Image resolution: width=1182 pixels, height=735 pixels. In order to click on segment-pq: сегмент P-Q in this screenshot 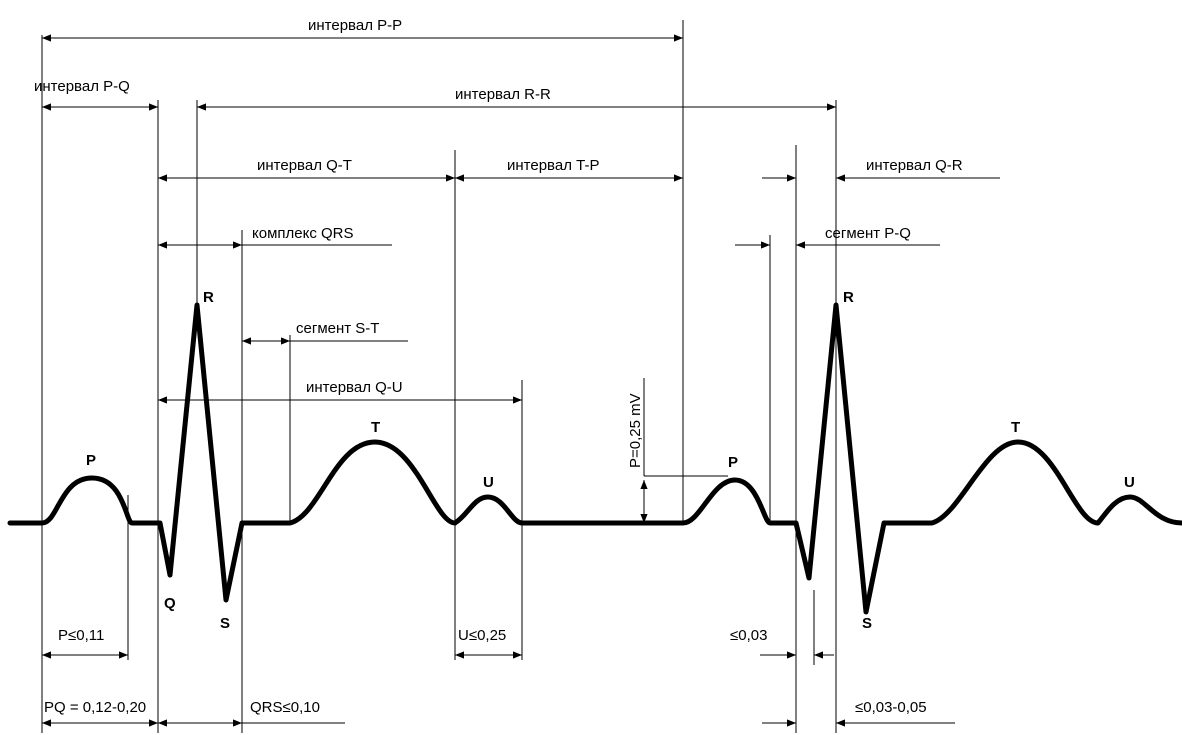, I will do `click(837, 237)`.